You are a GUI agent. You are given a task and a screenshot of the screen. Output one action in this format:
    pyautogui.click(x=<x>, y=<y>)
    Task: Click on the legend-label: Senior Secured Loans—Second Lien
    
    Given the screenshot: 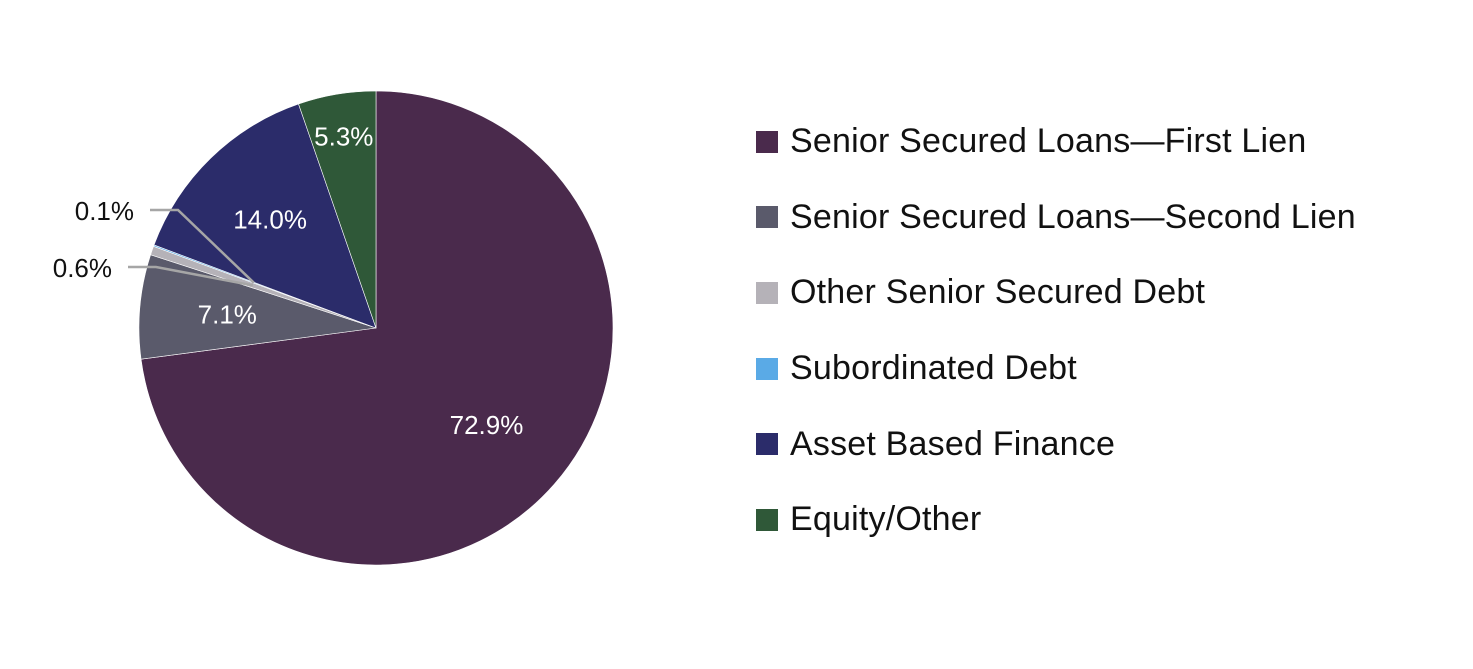 What is the action you would take?
    pyautogui.click(x=1073, y=216)
    